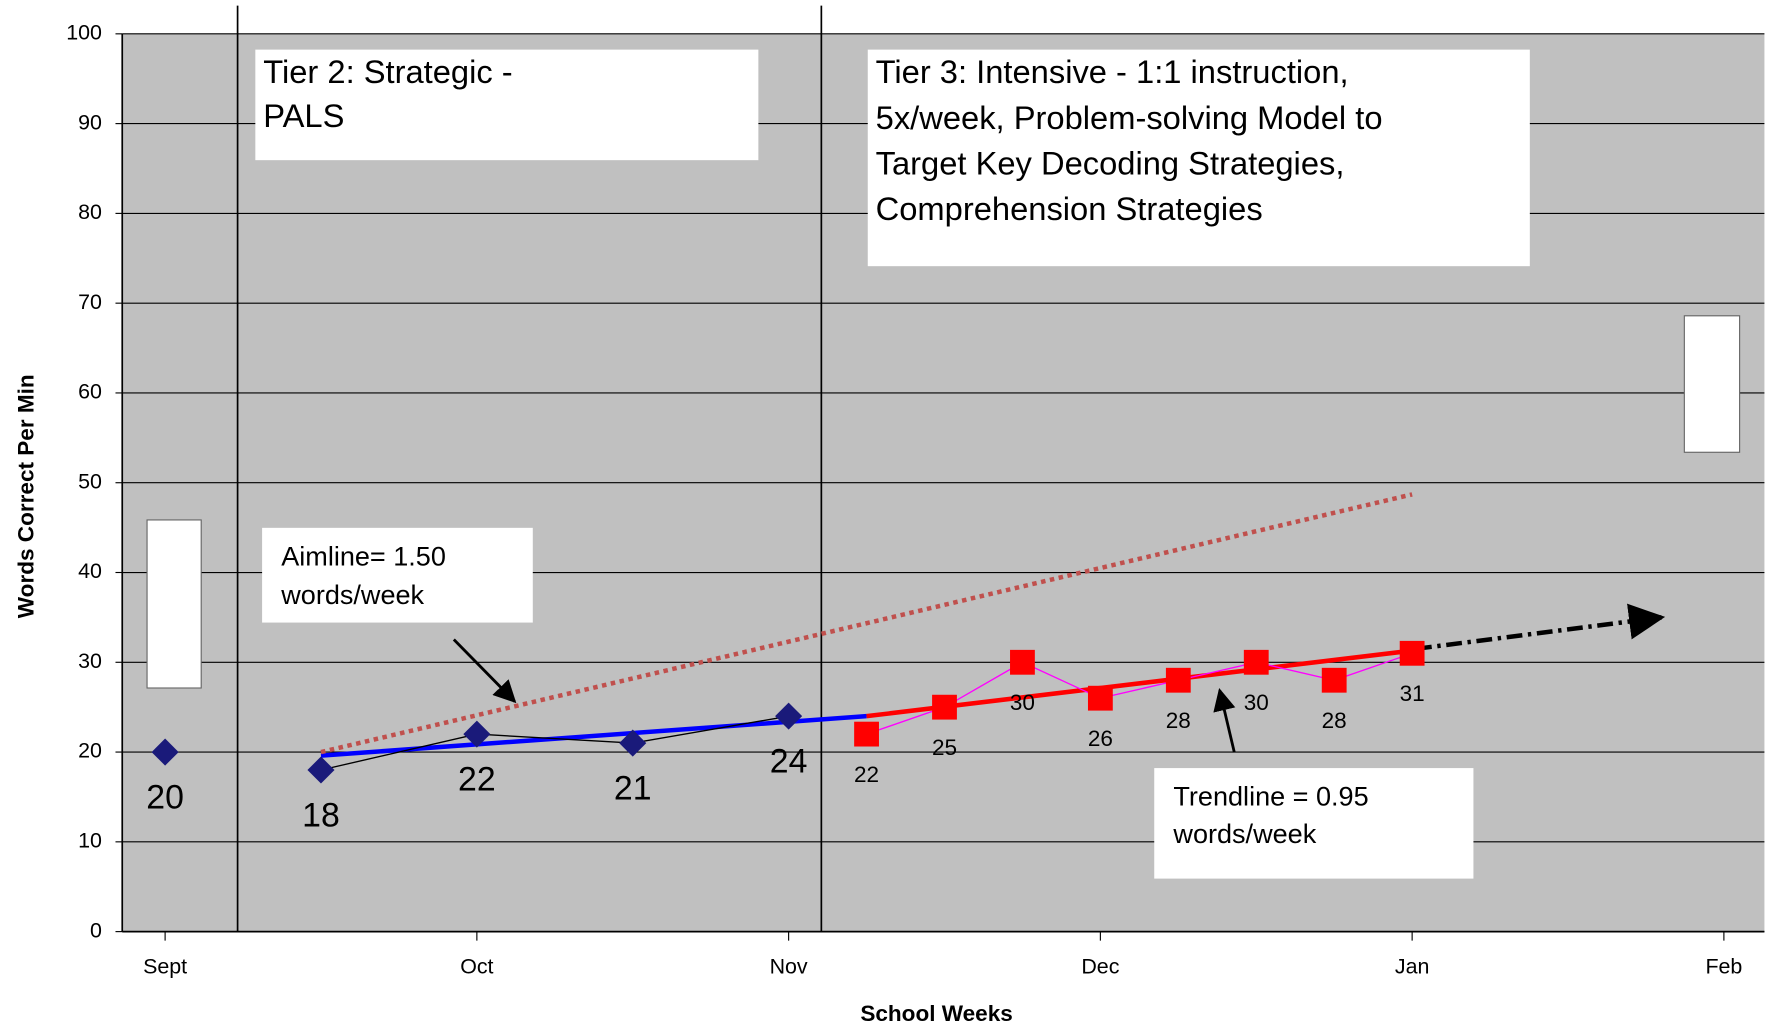  What do you see at coordinates (633, 788) in the screenshot?
I see `data-label: 21` at bounding box center [633, 788].